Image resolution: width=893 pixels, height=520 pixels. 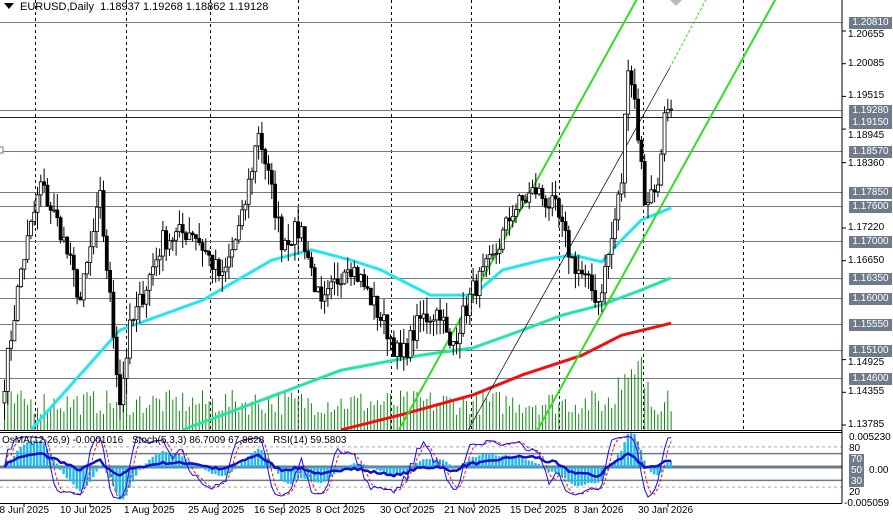 I want to click on price-tick: 1.20655, so click(x=866, y=34).